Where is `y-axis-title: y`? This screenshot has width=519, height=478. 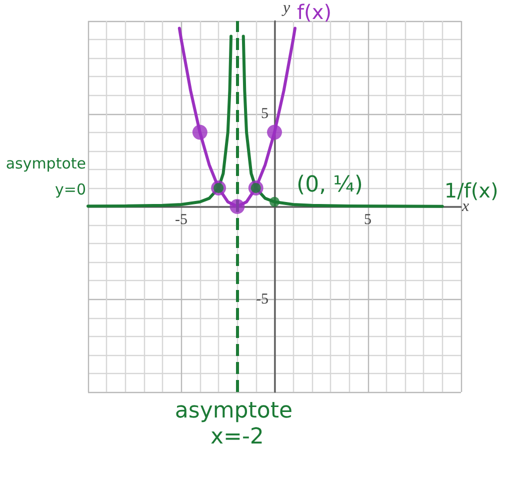
y-axis-title: y is located at coordinates (285, 8).